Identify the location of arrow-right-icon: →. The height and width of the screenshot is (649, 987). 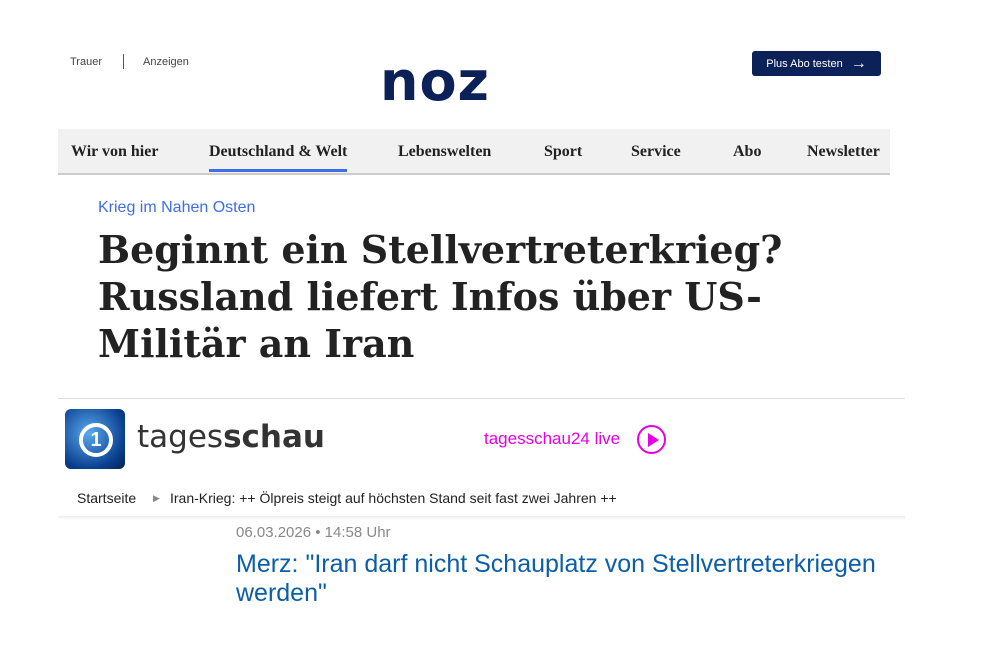
(858, 63).